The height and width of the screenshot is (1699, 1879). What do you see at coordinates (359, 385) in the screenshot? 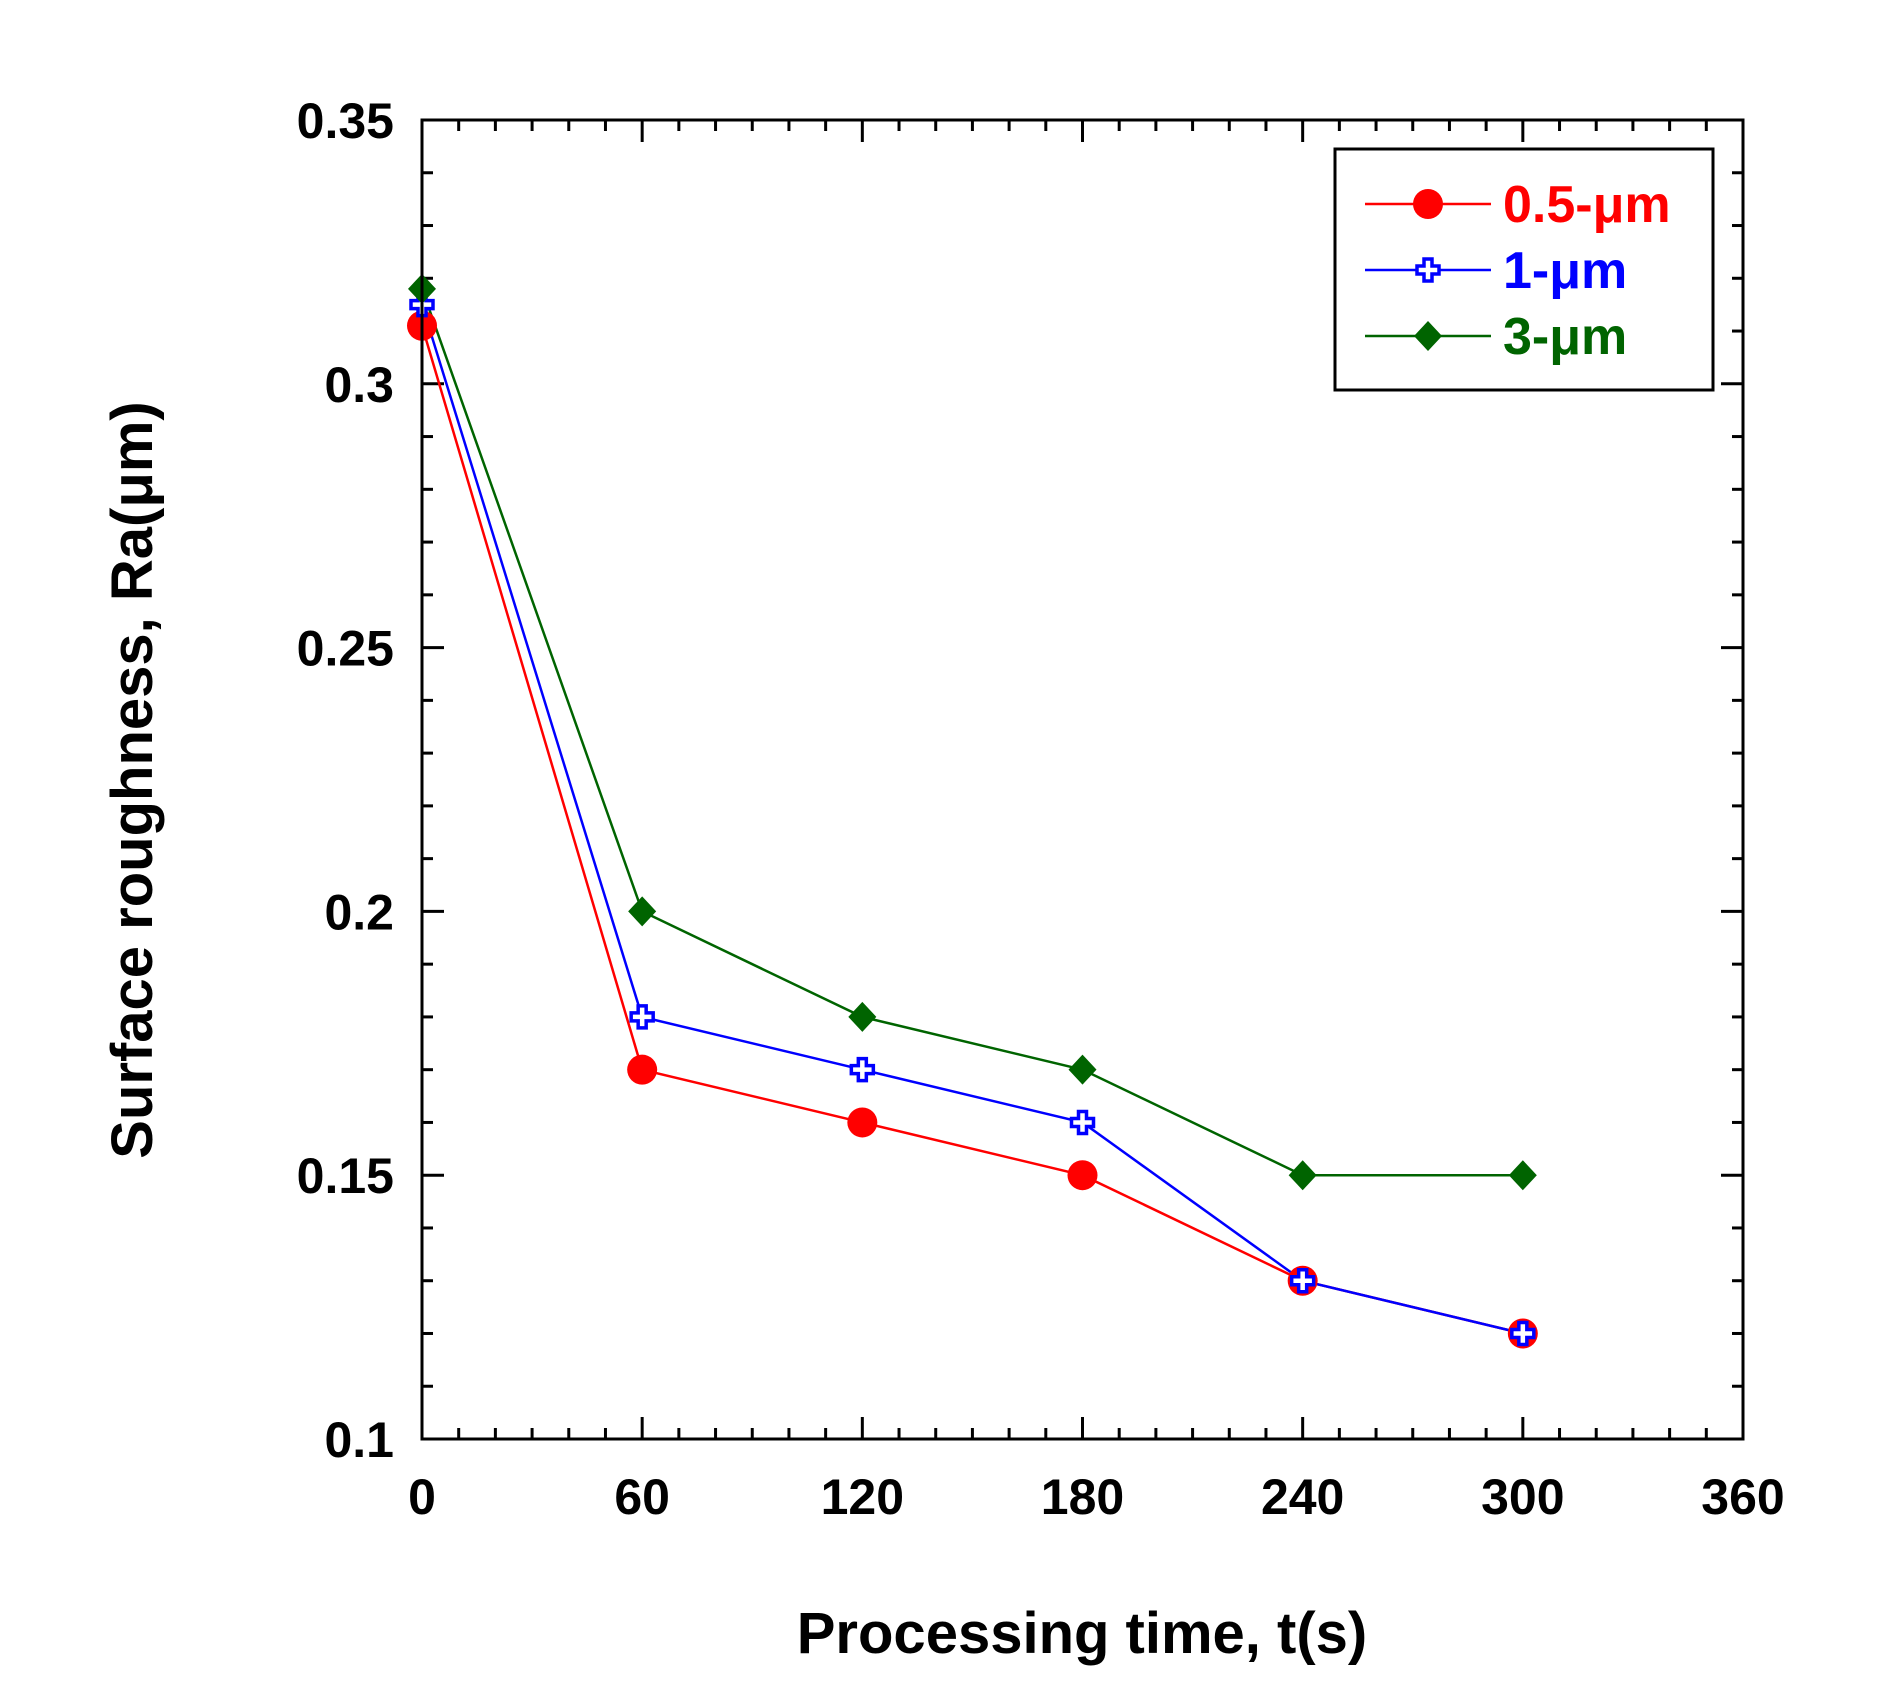
I see `y-tick-label: 0.3` at bounding box center [359, 385].